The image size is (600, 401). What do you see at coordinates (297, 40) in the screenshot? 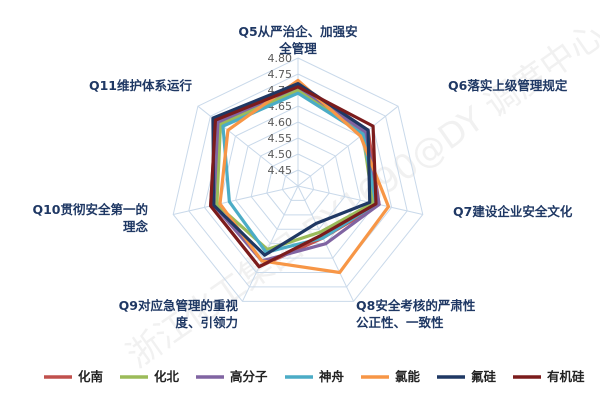
I see `axis-label: Q5从严治企、加强安全管理` at bounding box center [297, 40].